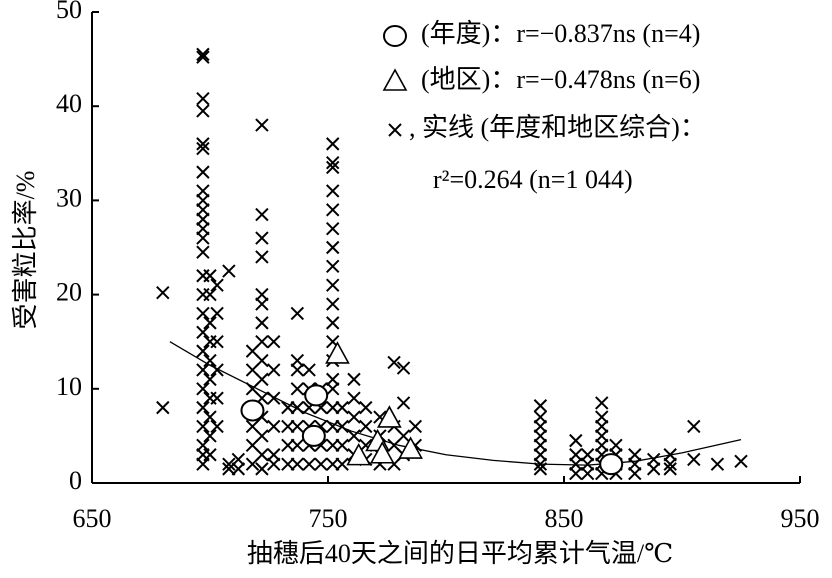 Image resolution: width=832 pixels, height=578 pixels. Describe the element at coordinates (69, 197) in the screenshot. I see `y-tick-label: 30` at that location.